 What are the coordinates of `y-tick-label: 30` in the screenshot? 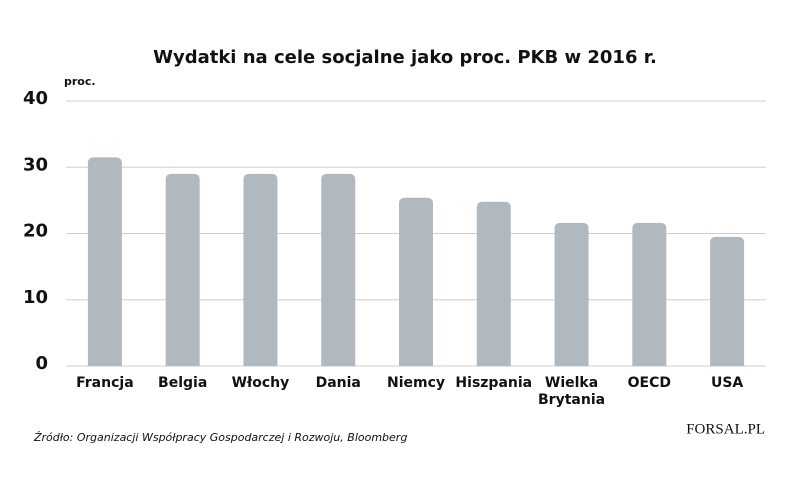 It's located at (35, 164).